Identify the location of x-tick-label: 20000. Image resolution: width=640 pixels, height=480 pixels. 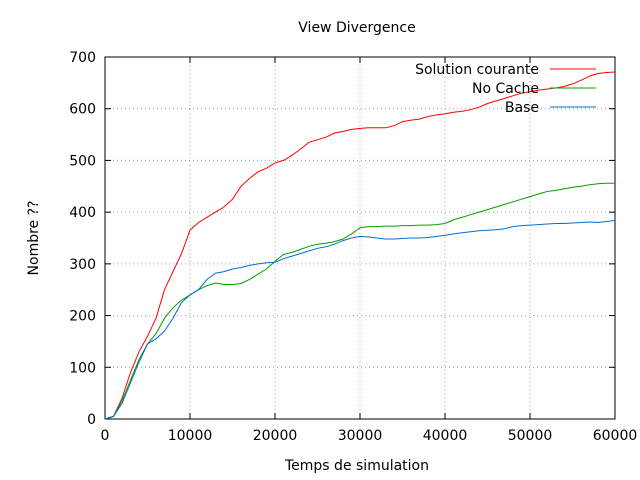
(275, 436).